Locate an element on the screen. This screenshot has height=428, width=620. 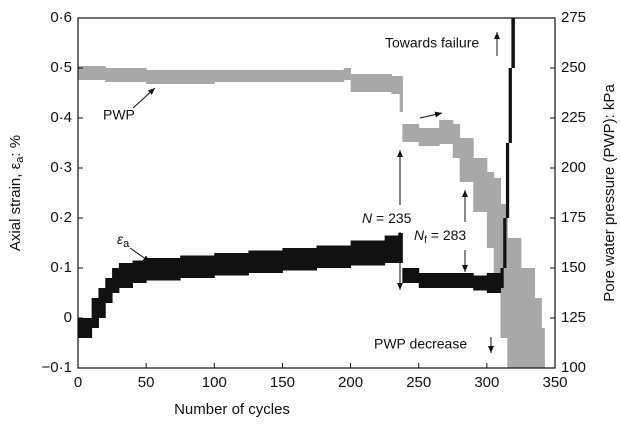
y2-tick-label: 200 is located at coordinates (573, 167).